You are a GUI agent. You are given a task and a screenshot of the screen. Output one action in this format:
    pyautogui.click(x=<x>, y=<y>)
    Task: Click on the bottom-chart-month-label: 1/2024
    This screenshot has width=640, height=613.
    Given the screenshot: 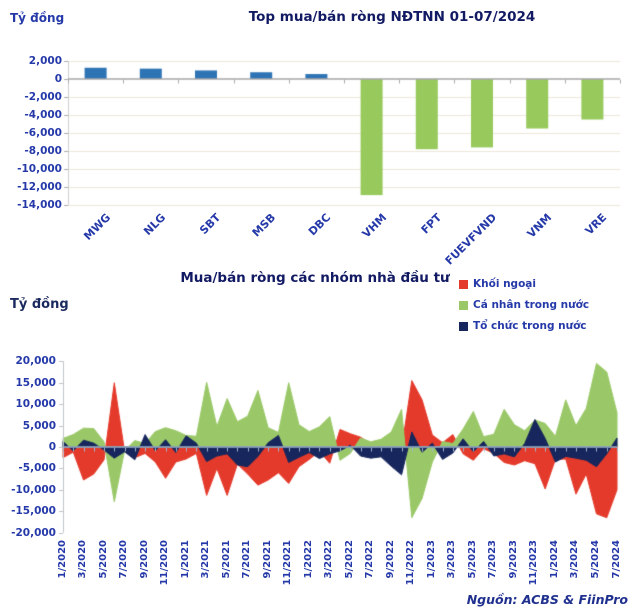 What is the action you would take?
    pyautogui.click(x=554, y=559)
    